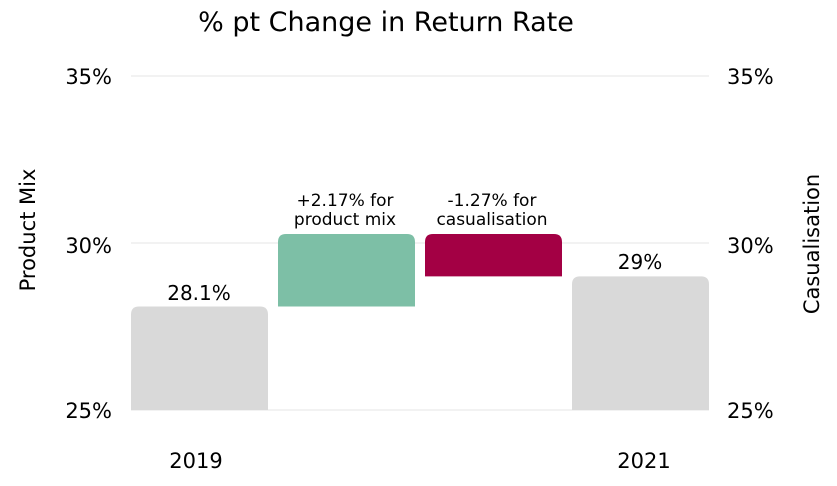 This screenshot has height=486, width=837. Describe the element at coordinates (386, 22) in the screenshot. I see `chart-title: % pt Change in Return Rate` at that location.